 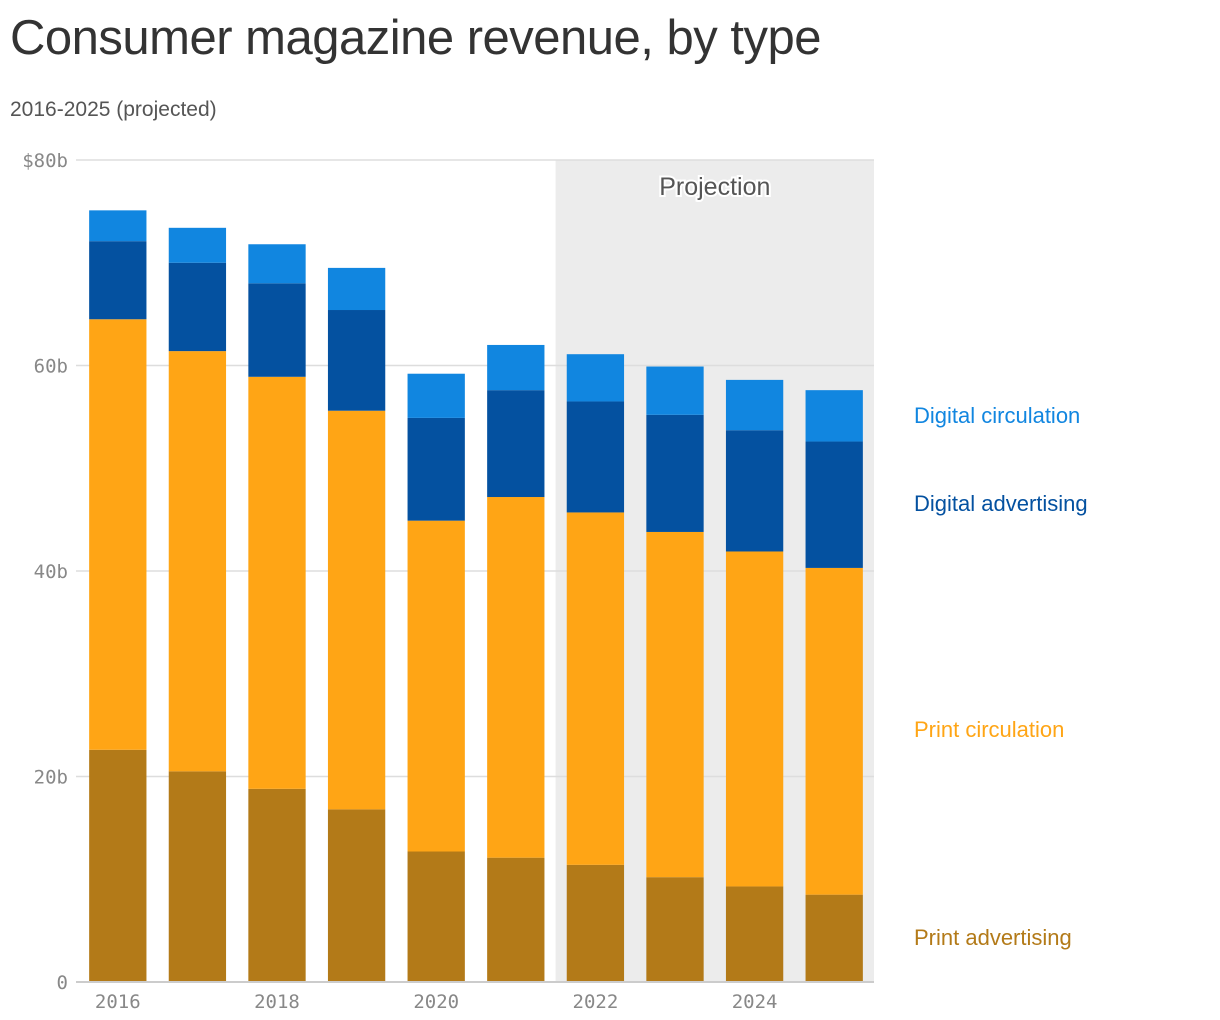 What do you see at coordinates (356, 289) in the screenshot?
I see `bar-segment-digital-circulation-2019` at bounding box center [356, 289].